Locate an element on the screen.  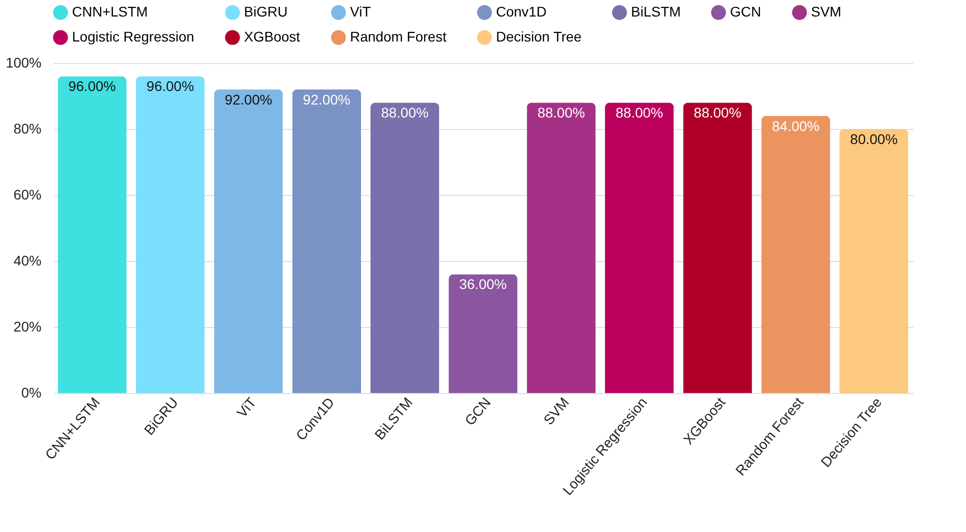
legend-label: Decision Tree is located at coordinates (539, 36).